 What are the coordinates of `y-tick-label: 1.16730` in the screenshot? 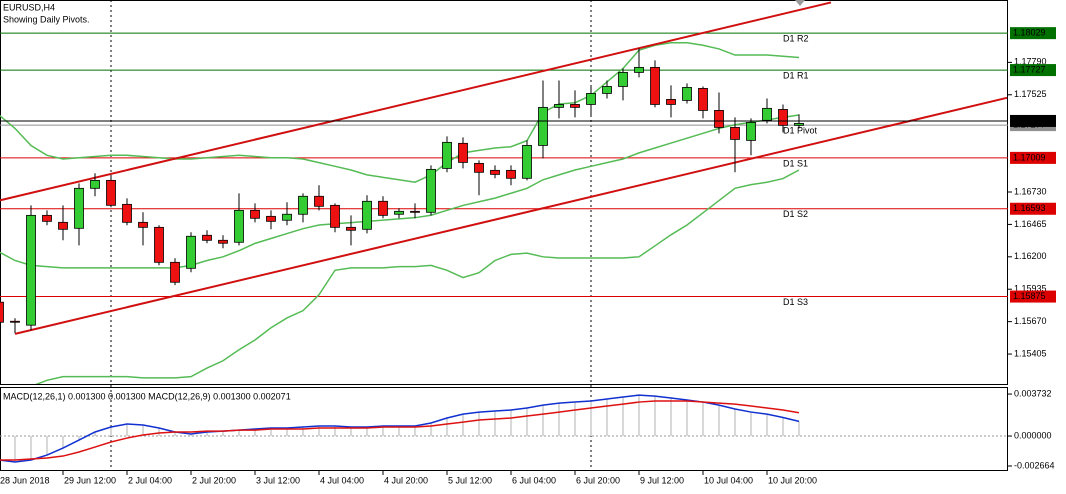 It's located at (1030, 191).